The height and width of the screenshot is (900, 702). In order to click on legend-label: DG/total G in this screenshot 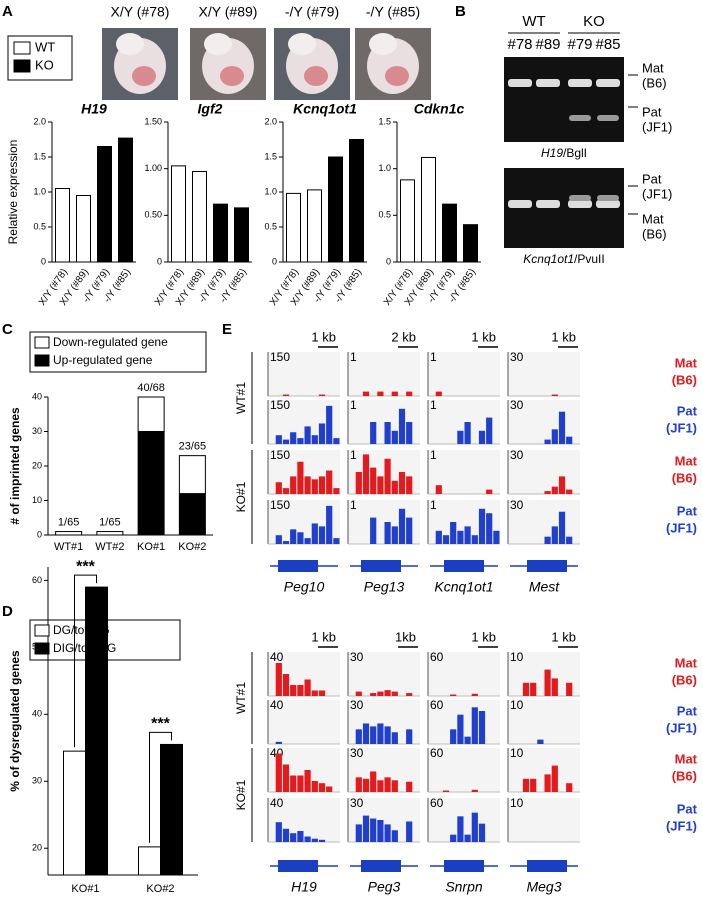, I will do `click(81, 630)`.